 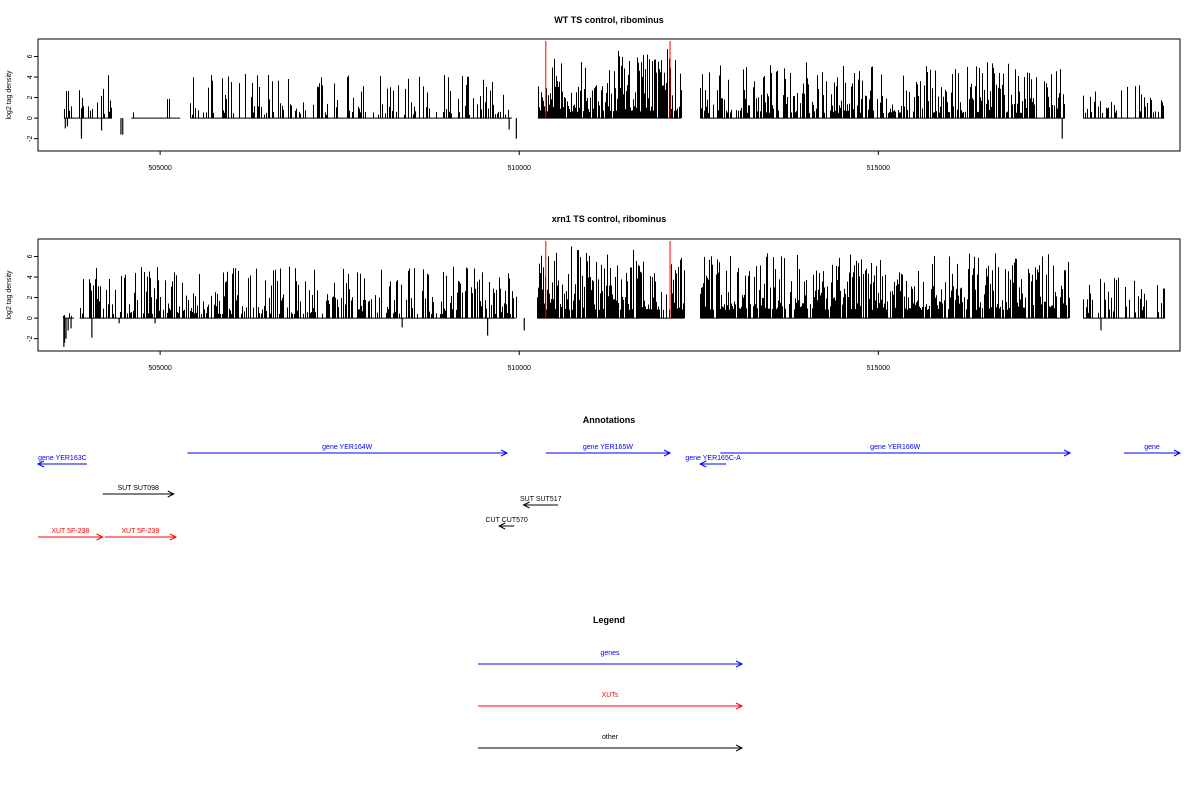 What do you see at coordinates (608, 280) in the screenshot?
I see `xrn1-region-markers` at bounding box center [608, 280].